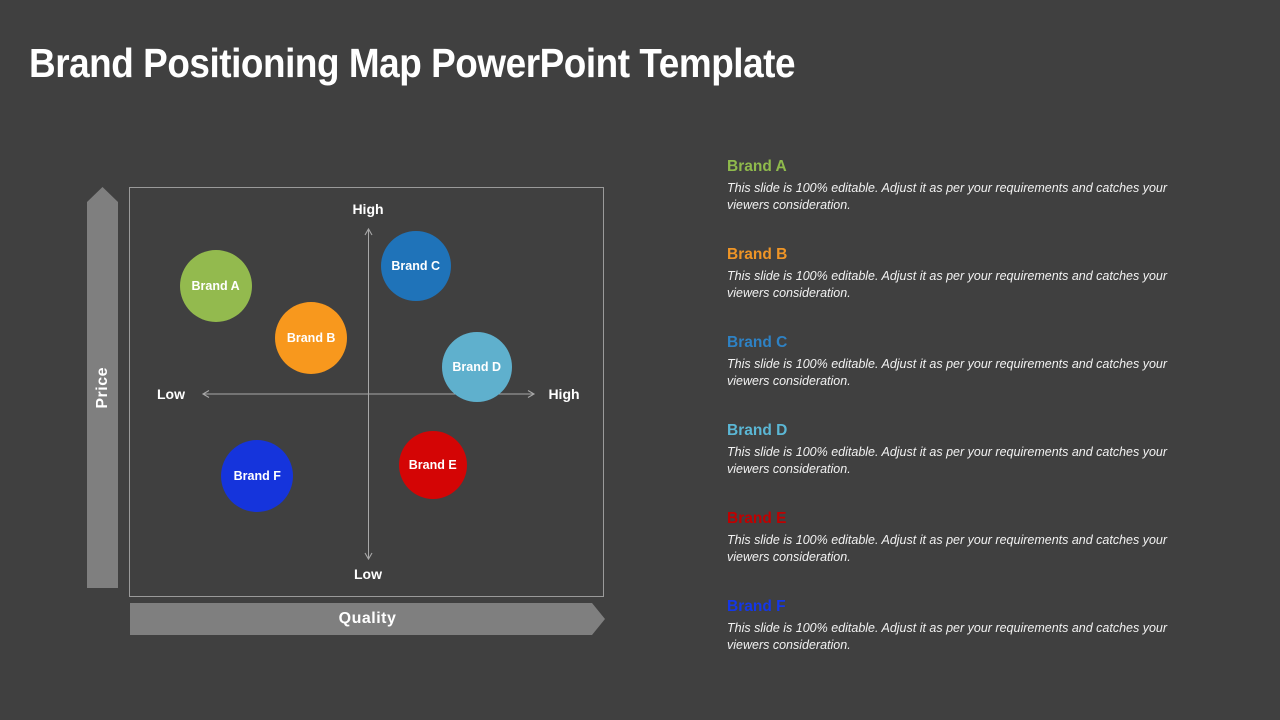 This screenshot has width=1280, height=720. I want to click on bubble-brand-b: Brand B, so click(311, 338).